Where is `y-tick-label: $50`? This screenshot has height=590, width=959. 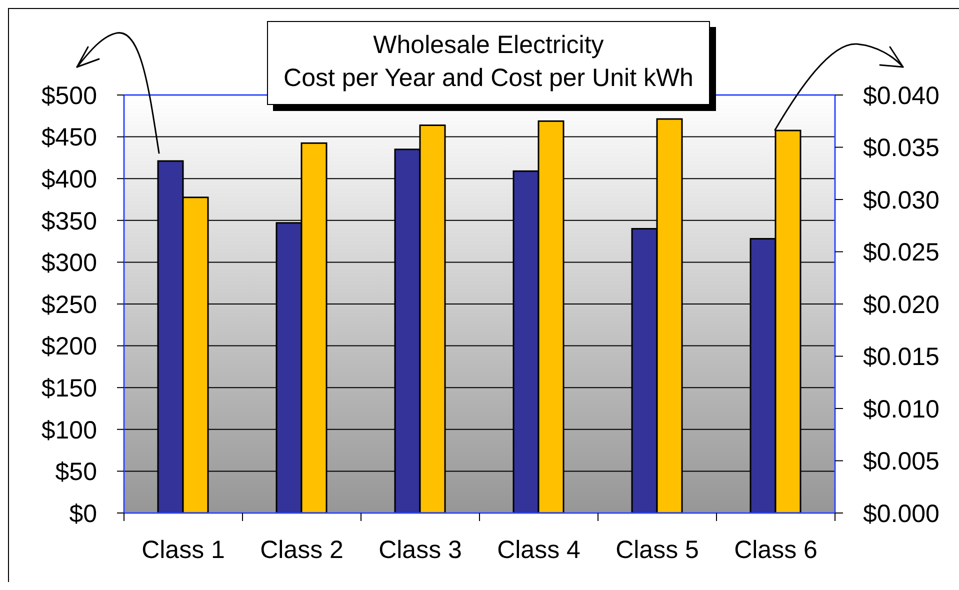
y-tick-label: $50 is located at coordinates (76, 472).